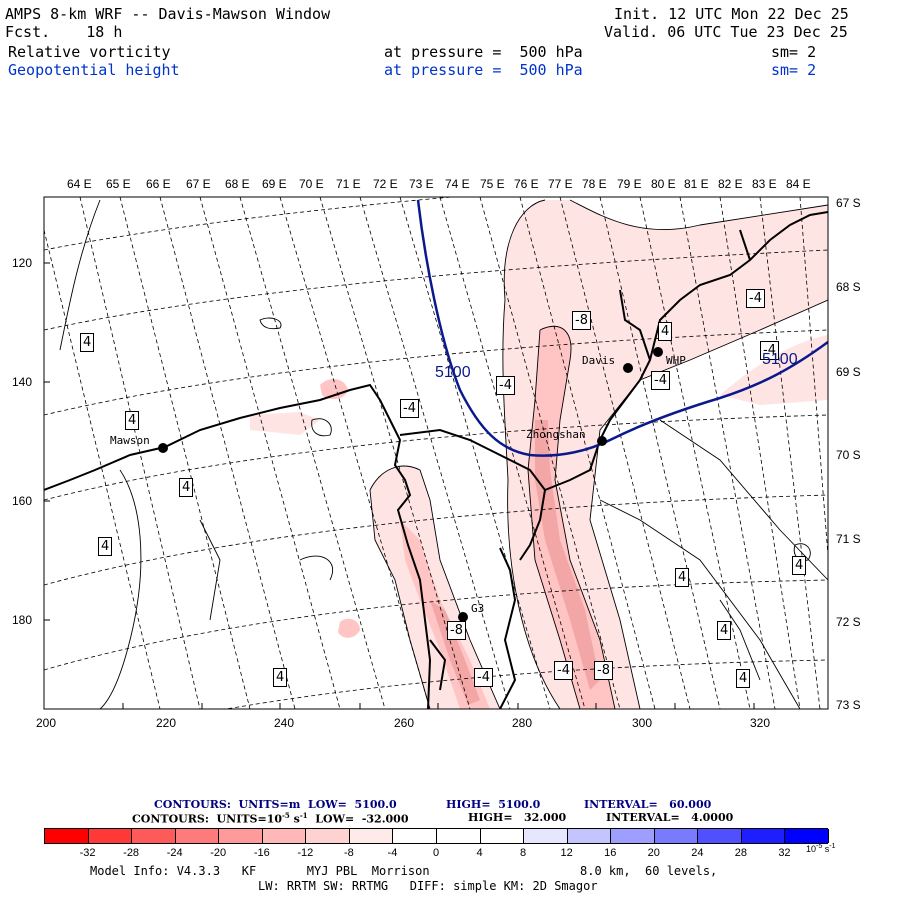 This screenshot has height=900, width=900. Describe the element at coordinates (311, 184) in the screenshot. I see `lon-label: 70 E` at that location.